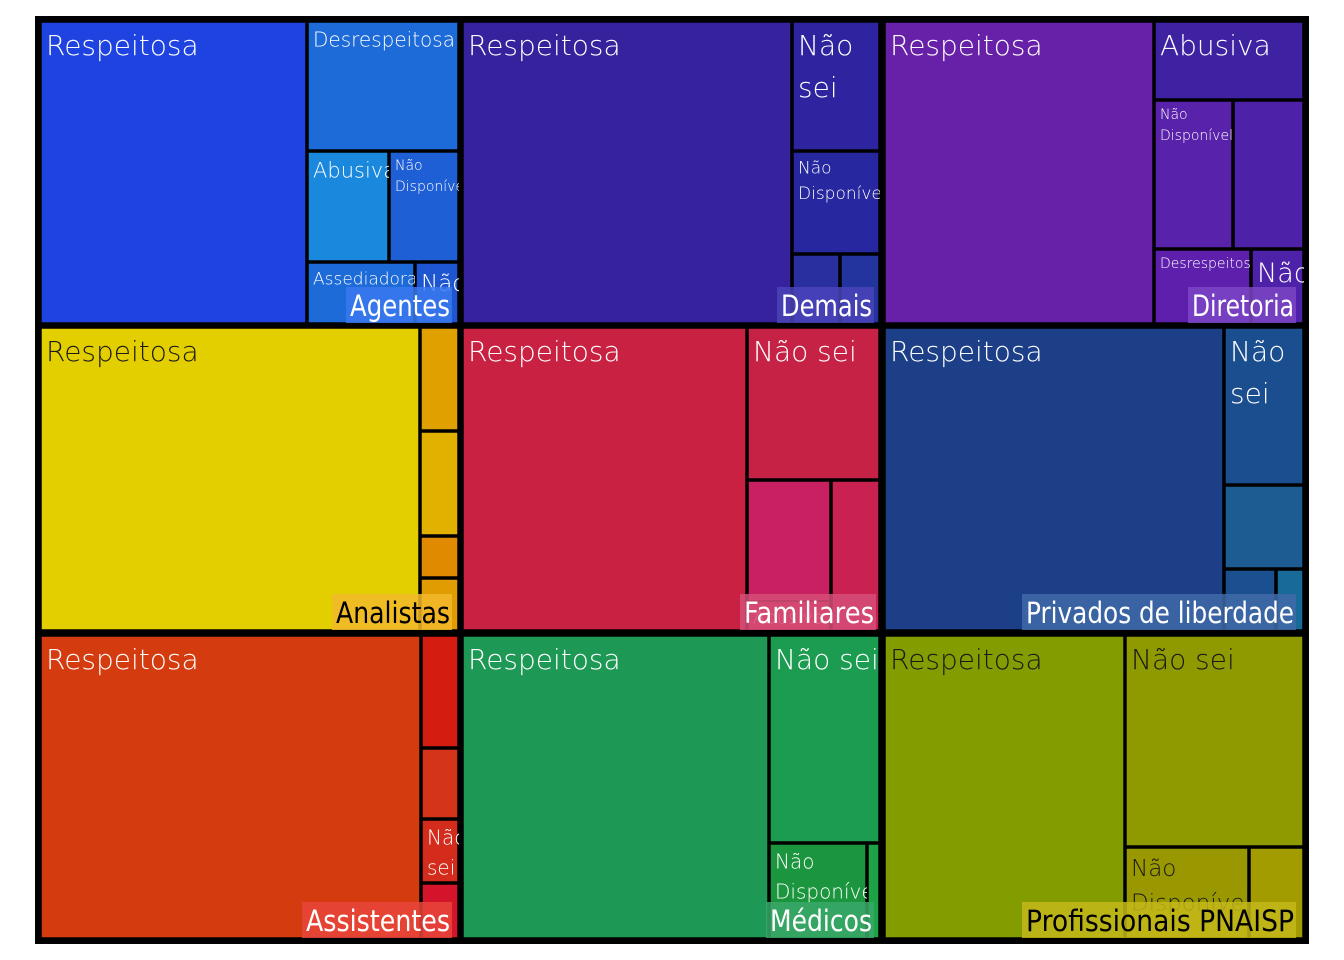 This screenshot has height=960, width=1344. I want to click on group-label: Médicos, so click(821, 921).